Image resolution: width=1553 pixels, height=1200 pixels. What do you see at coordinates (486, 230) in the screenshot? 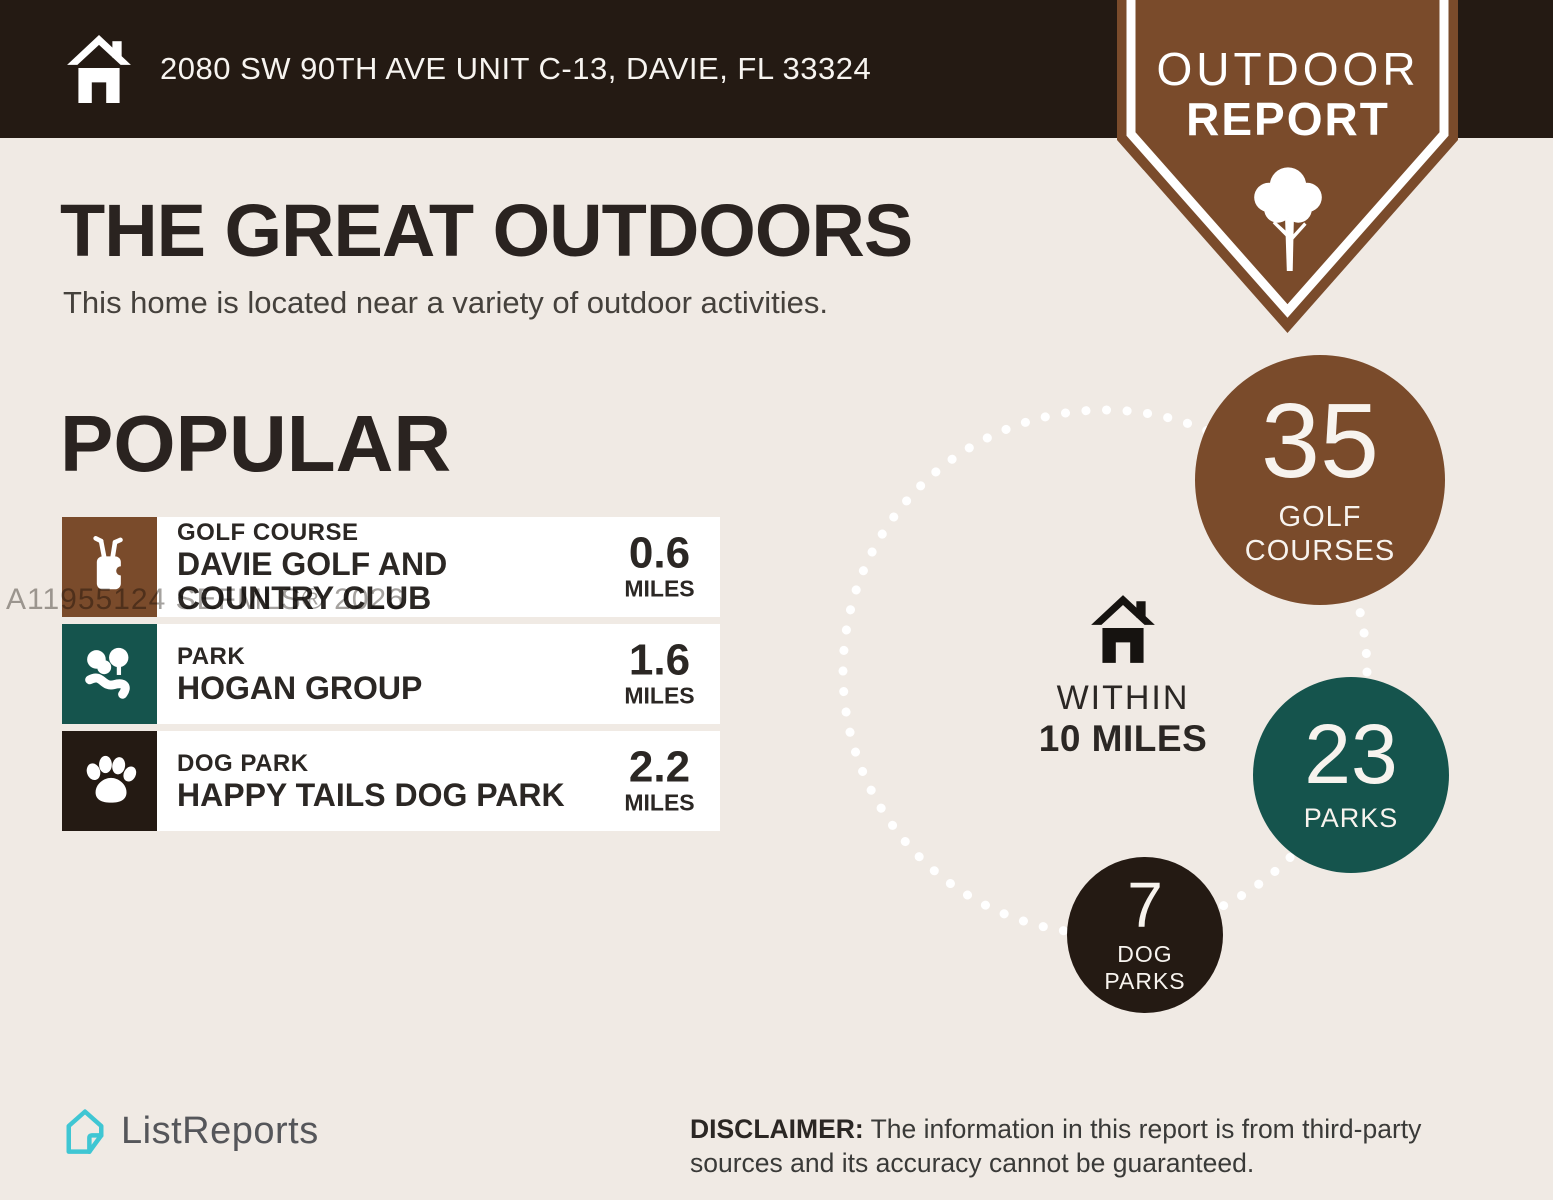
I see `page-title: THE GREAT OUTDOORS` at bounding box center [486, 230].